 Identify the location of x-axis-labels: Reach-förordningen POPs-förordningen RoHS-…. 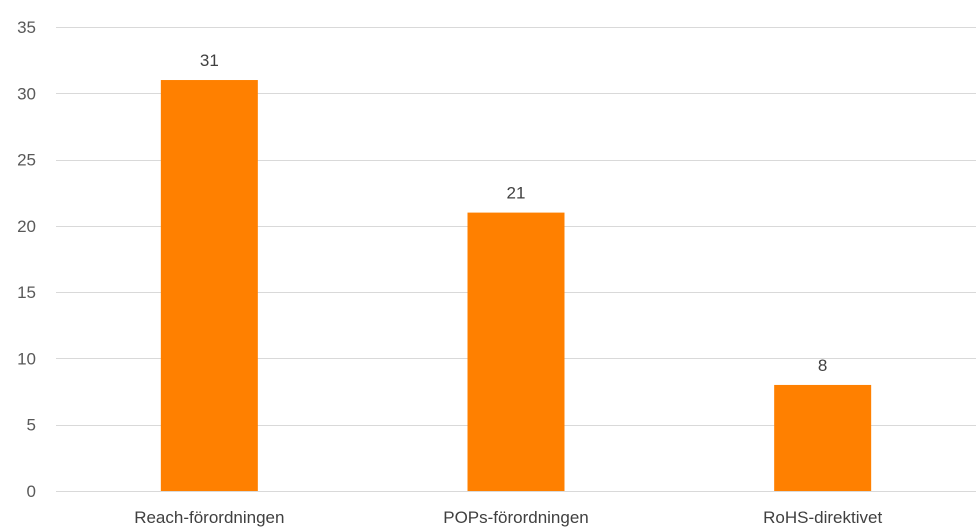
(508, 517).